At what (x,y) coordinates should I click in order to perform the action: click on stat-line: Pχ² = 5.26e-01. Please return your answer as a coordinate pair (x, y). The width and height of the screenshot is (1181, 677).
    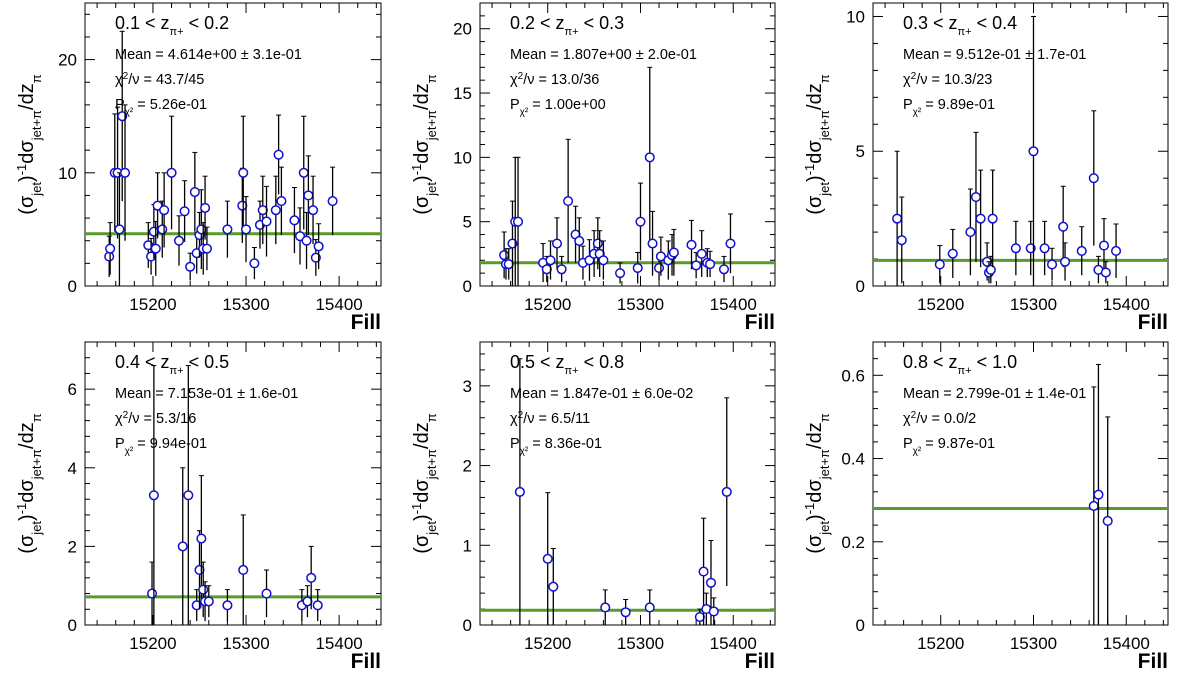
    Looking at the image, I should click on (161, 107).